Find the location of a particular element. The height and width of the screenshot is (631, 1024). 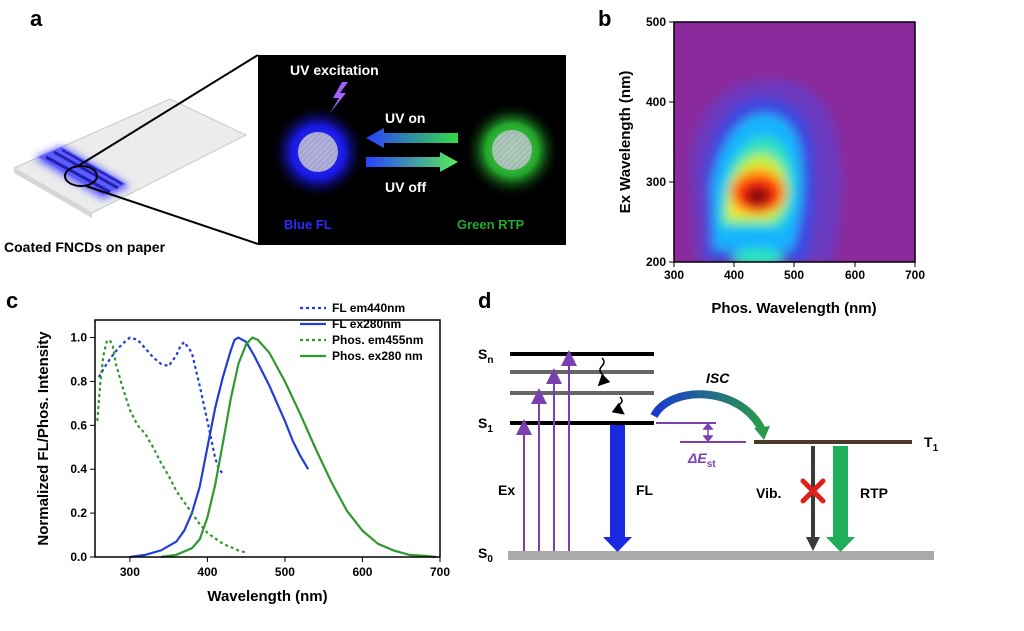

x-tick-label: 300 is located at coordinates (130, 572).